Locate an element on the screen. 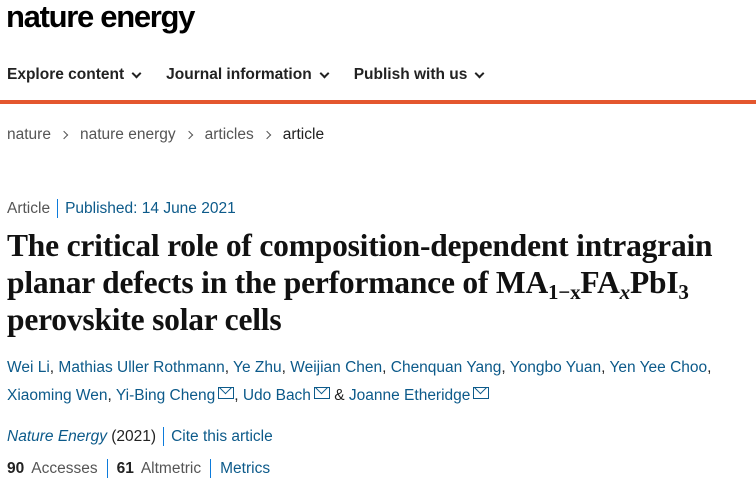  author-link: Mathias Uller Rothmann is located at coordinates (141, 367).